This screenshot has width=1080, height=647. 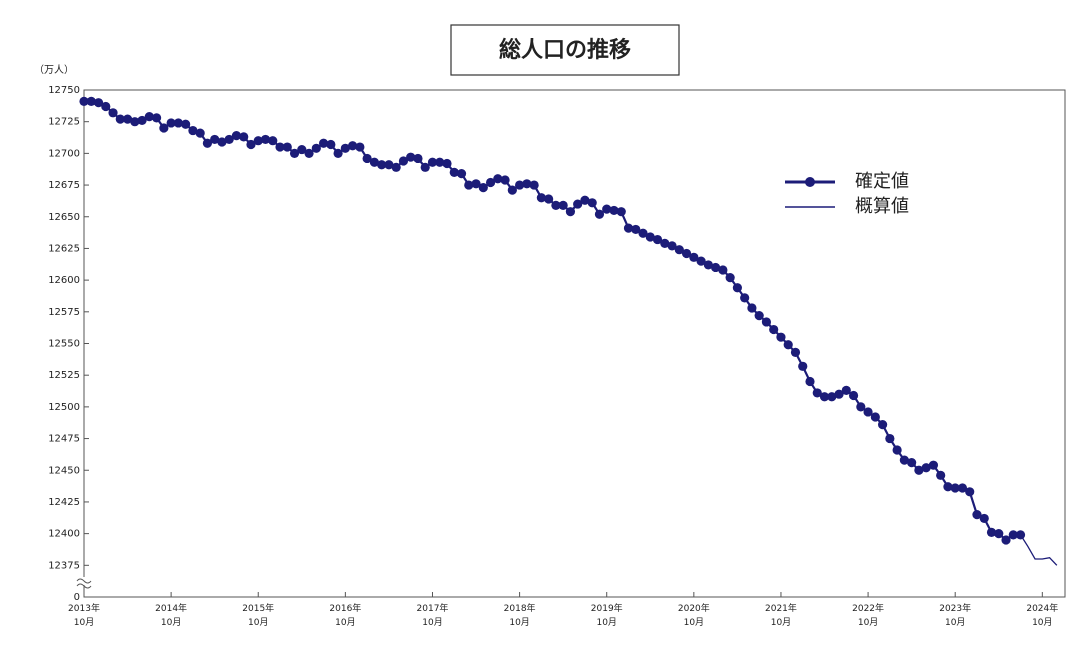 I want to click on y-tick-label: 12725, so click(x=64, y=122).